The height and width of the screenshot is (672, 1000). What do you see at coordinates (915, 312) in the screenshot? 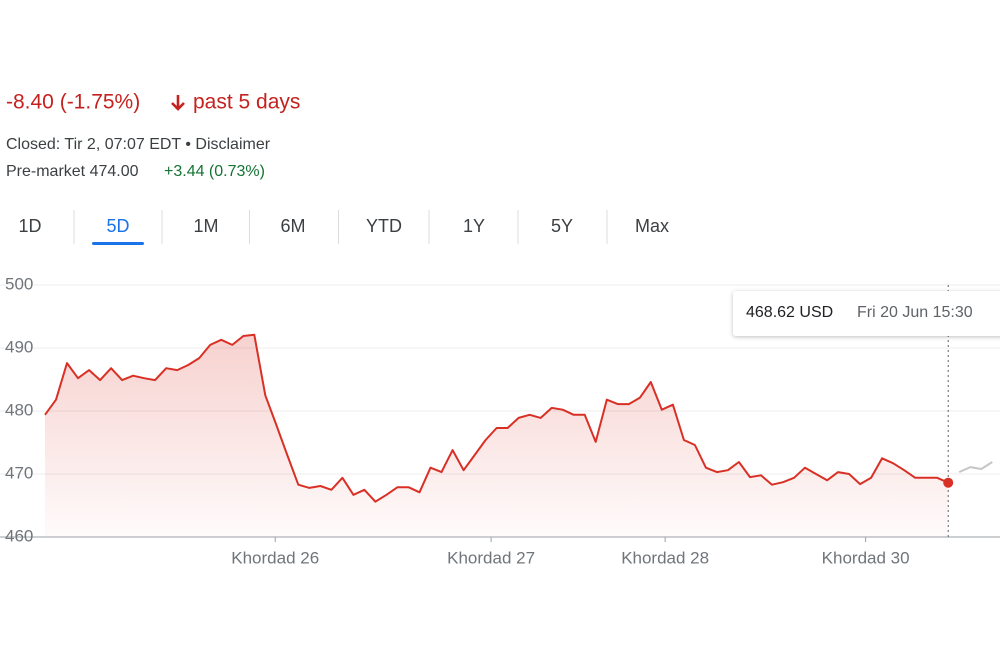
I see `tooltip-date: Fri 20 Jun 15:30` at bounding box center [915, 312].